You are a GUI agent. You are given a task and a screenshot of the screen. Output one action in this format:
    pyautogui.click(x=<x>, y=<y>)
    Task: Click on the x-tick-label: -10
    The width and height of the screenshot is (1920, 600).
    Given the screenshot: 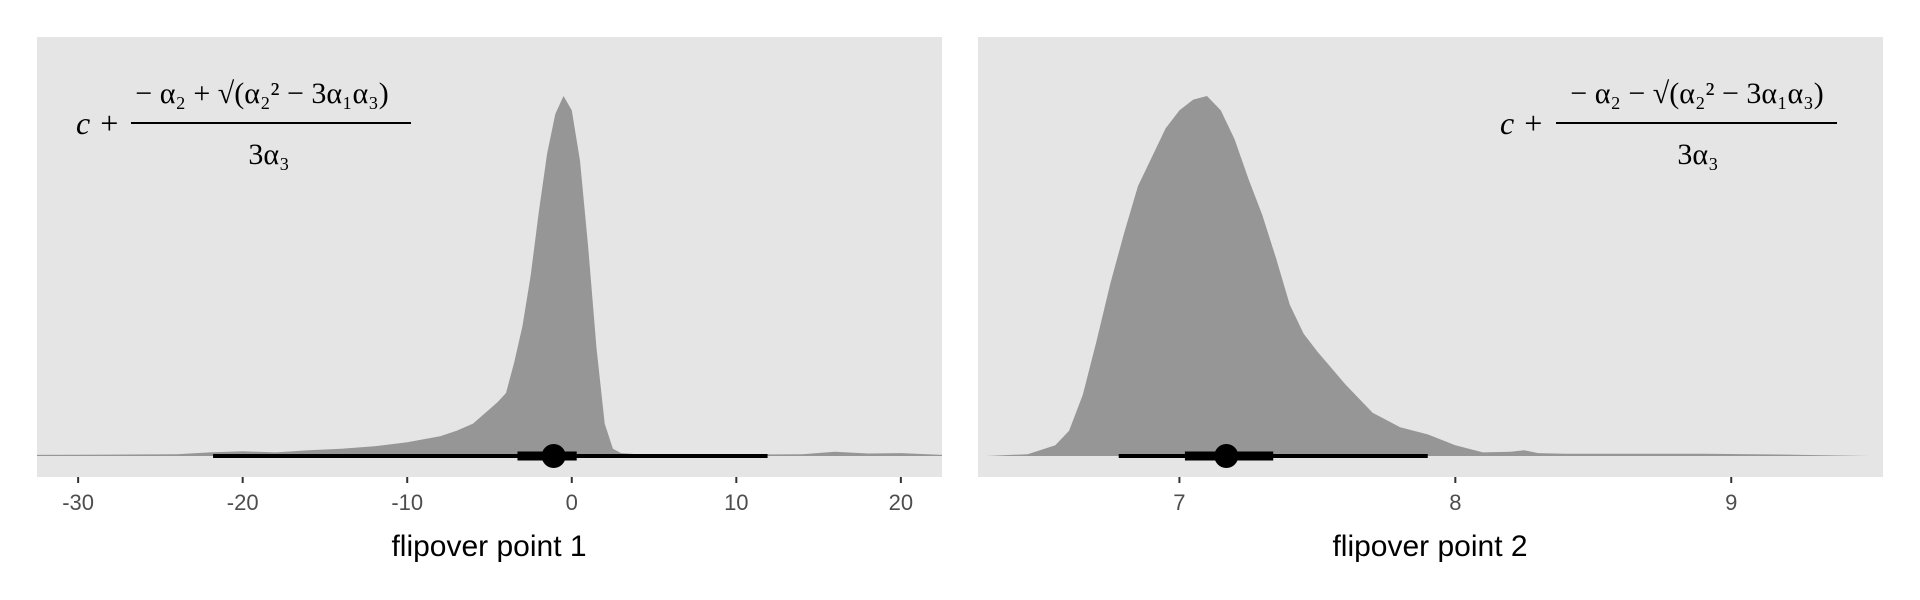 What is the action you would take?
    pyautogui.click(x=407, y=502)
    